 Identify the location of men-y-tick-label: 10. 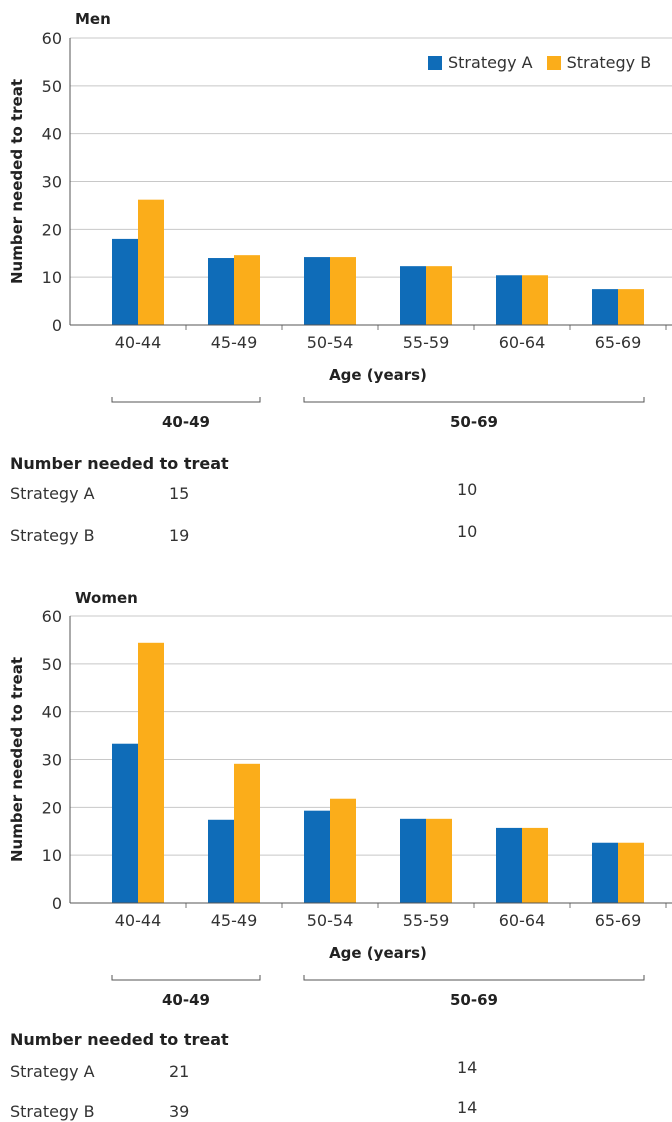
(52, 277).